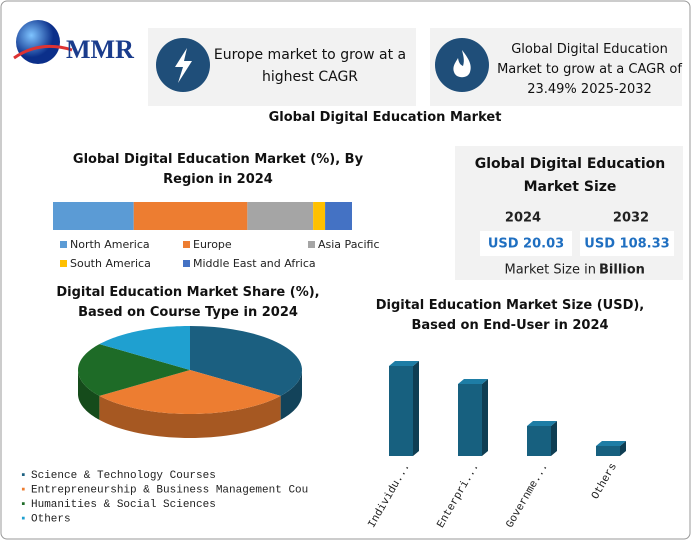  What do you see at coordinates (254, 263) in the screenshot?
I see `legend-label: Middle East and Africa` at bounding box center [254, 263].